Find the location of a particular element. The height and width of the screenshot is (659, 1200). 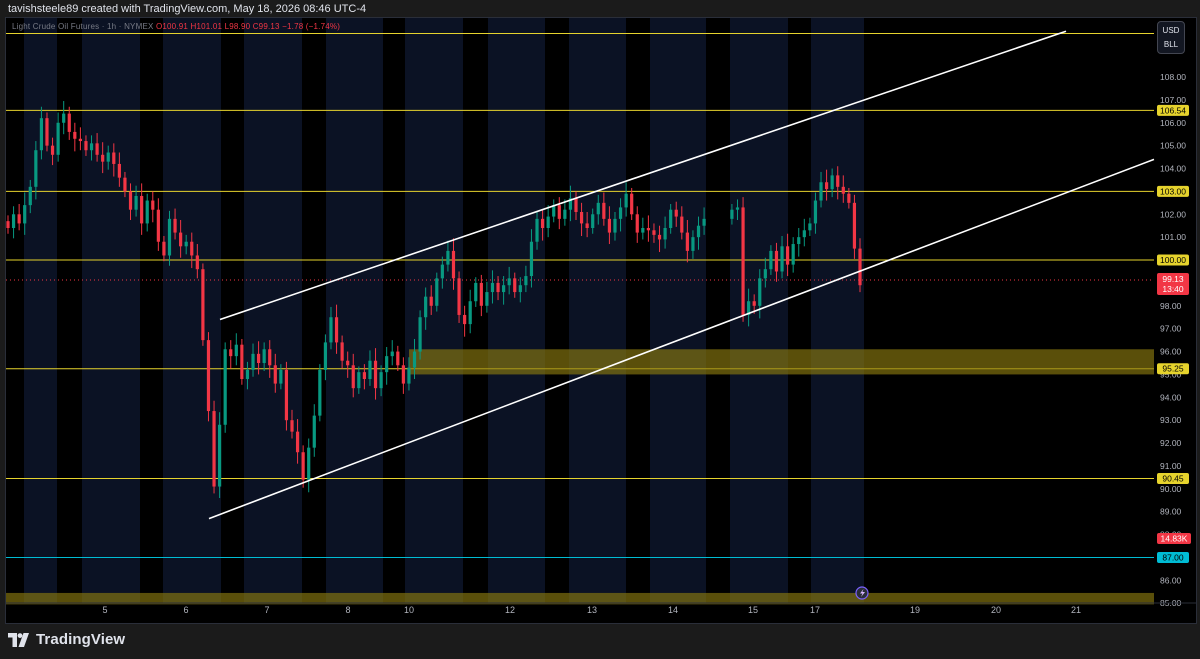

currency-label: USD is located at coordinates (1171, 30).